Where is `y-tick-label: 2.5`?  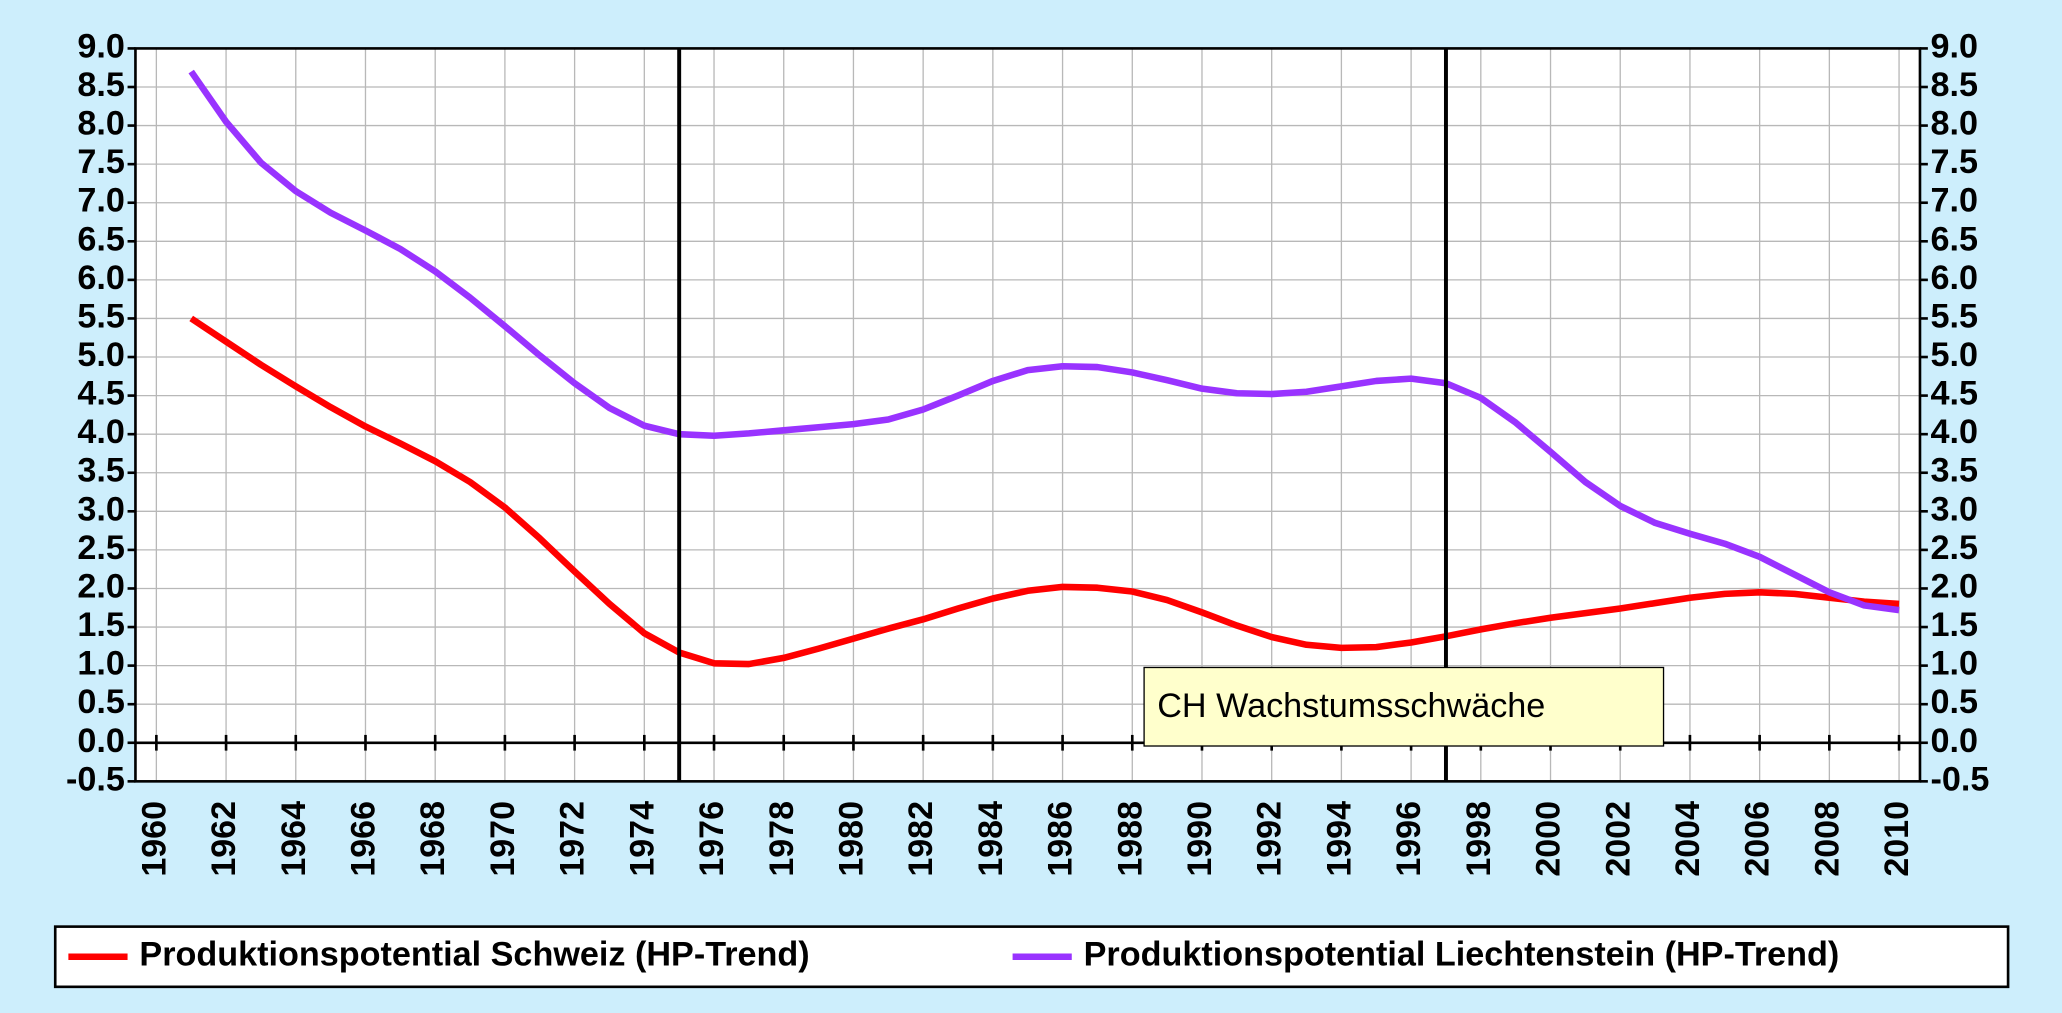 y-tick-label: 2.5 is located at coordinates (101, 548).